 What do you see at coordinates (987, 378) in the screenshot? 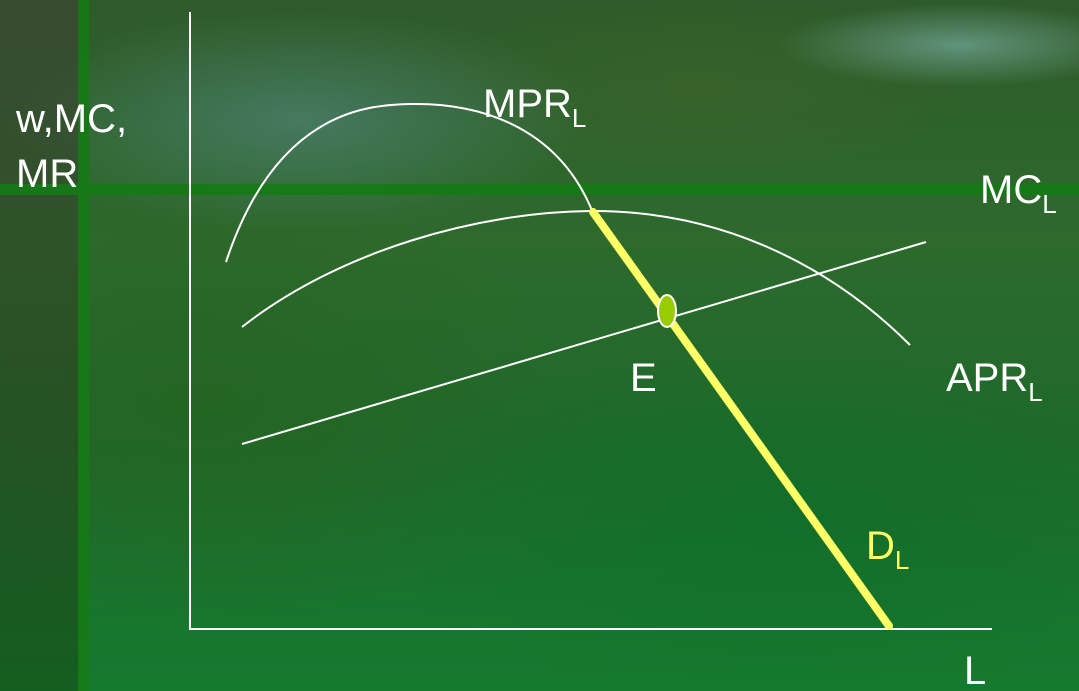
I see `apr-label-main: APR` at bounding box center [987, 378].